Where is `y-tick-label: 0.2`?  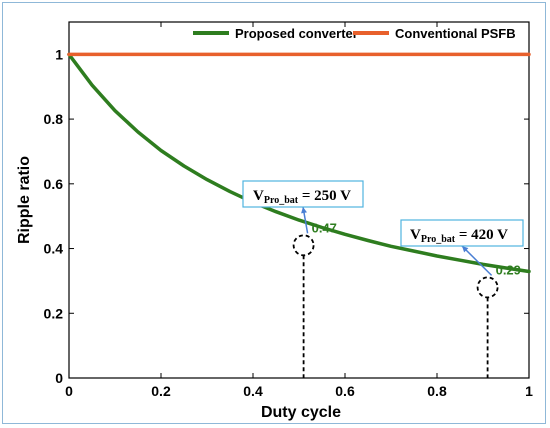 y-tick-label: 0.2 is located at coordinates (54, 313).